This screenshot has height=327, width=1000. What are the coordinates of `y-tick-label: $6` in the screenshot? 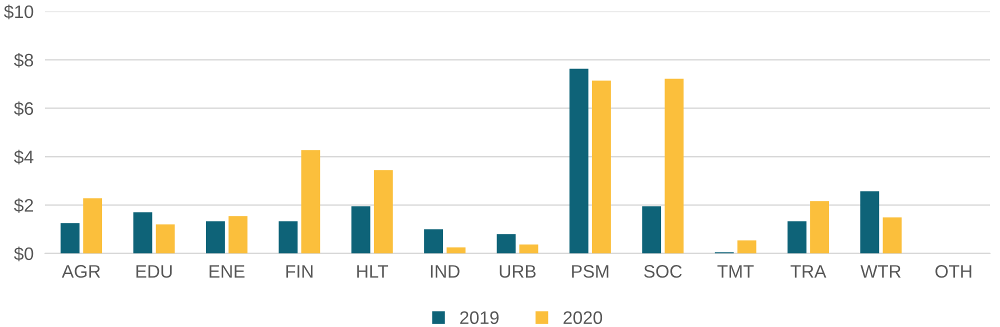 It's located at (24, 108).